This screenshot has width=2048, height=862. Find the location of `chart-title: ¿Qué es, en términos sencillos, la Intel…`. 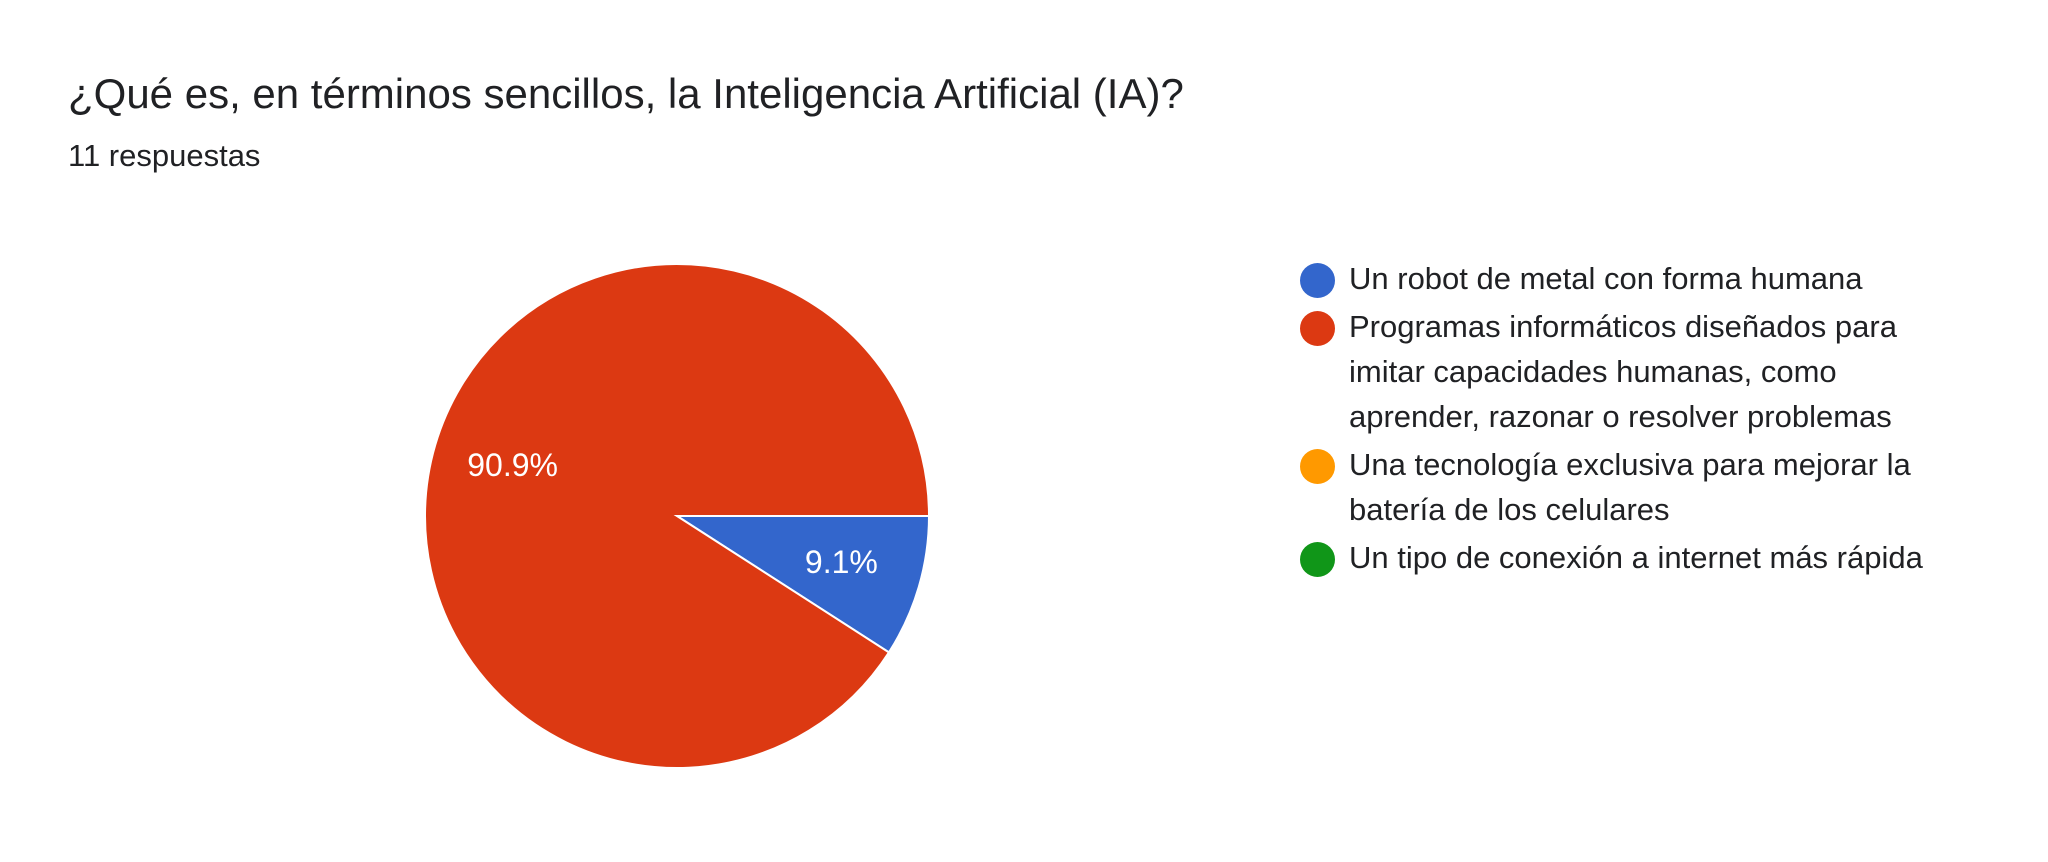

chart-title: ¿Qué es, en términos sencillos, la Intel… is located at coordinates (626, 93).